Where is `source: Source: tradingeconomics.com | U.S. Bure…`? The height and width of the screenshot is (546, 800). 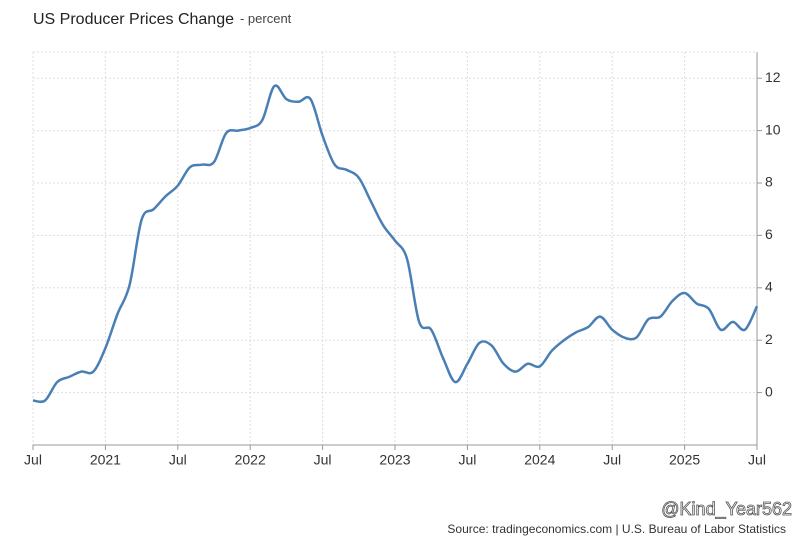 source: Source: tradingeconomics.com | U.S. Bure… is located at coordinates (616, 529).